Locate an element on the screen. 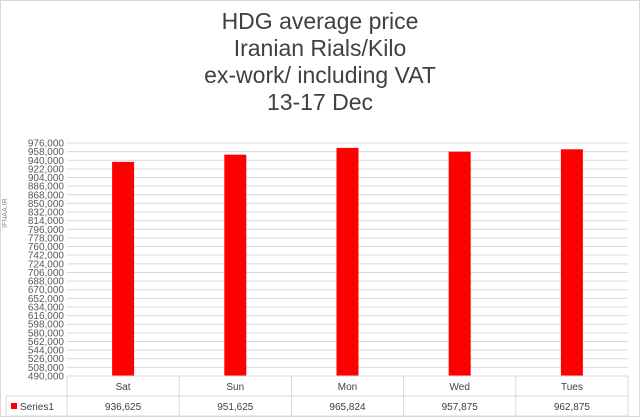 The image size is (642, 419). category-label: Mon is located at coordinates (347, 387).